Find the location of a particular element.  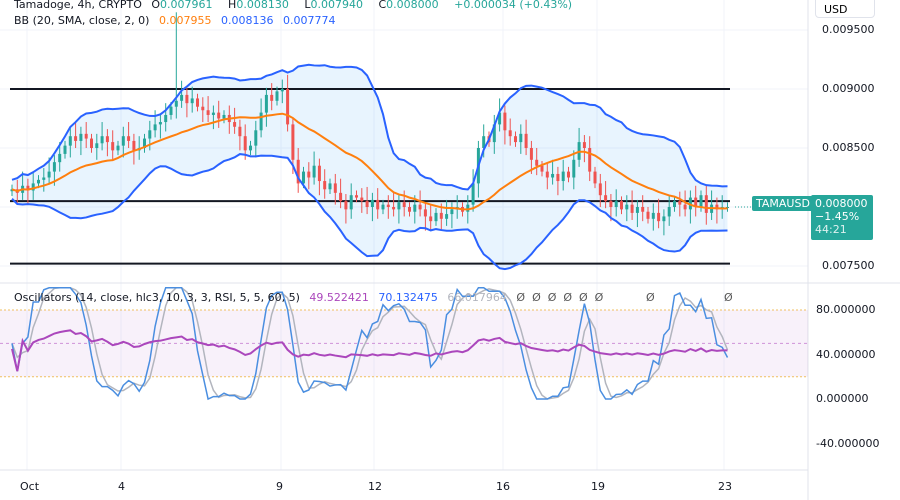

change-value: +0.000034 (+0.43%) is located at coordinates (513, 5).